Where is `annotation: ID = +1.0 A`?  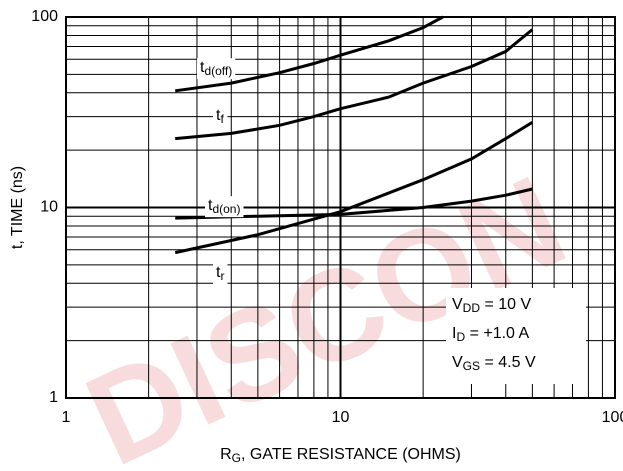 annotation: ID = +1.0 A is located at coordinates (491, 334).